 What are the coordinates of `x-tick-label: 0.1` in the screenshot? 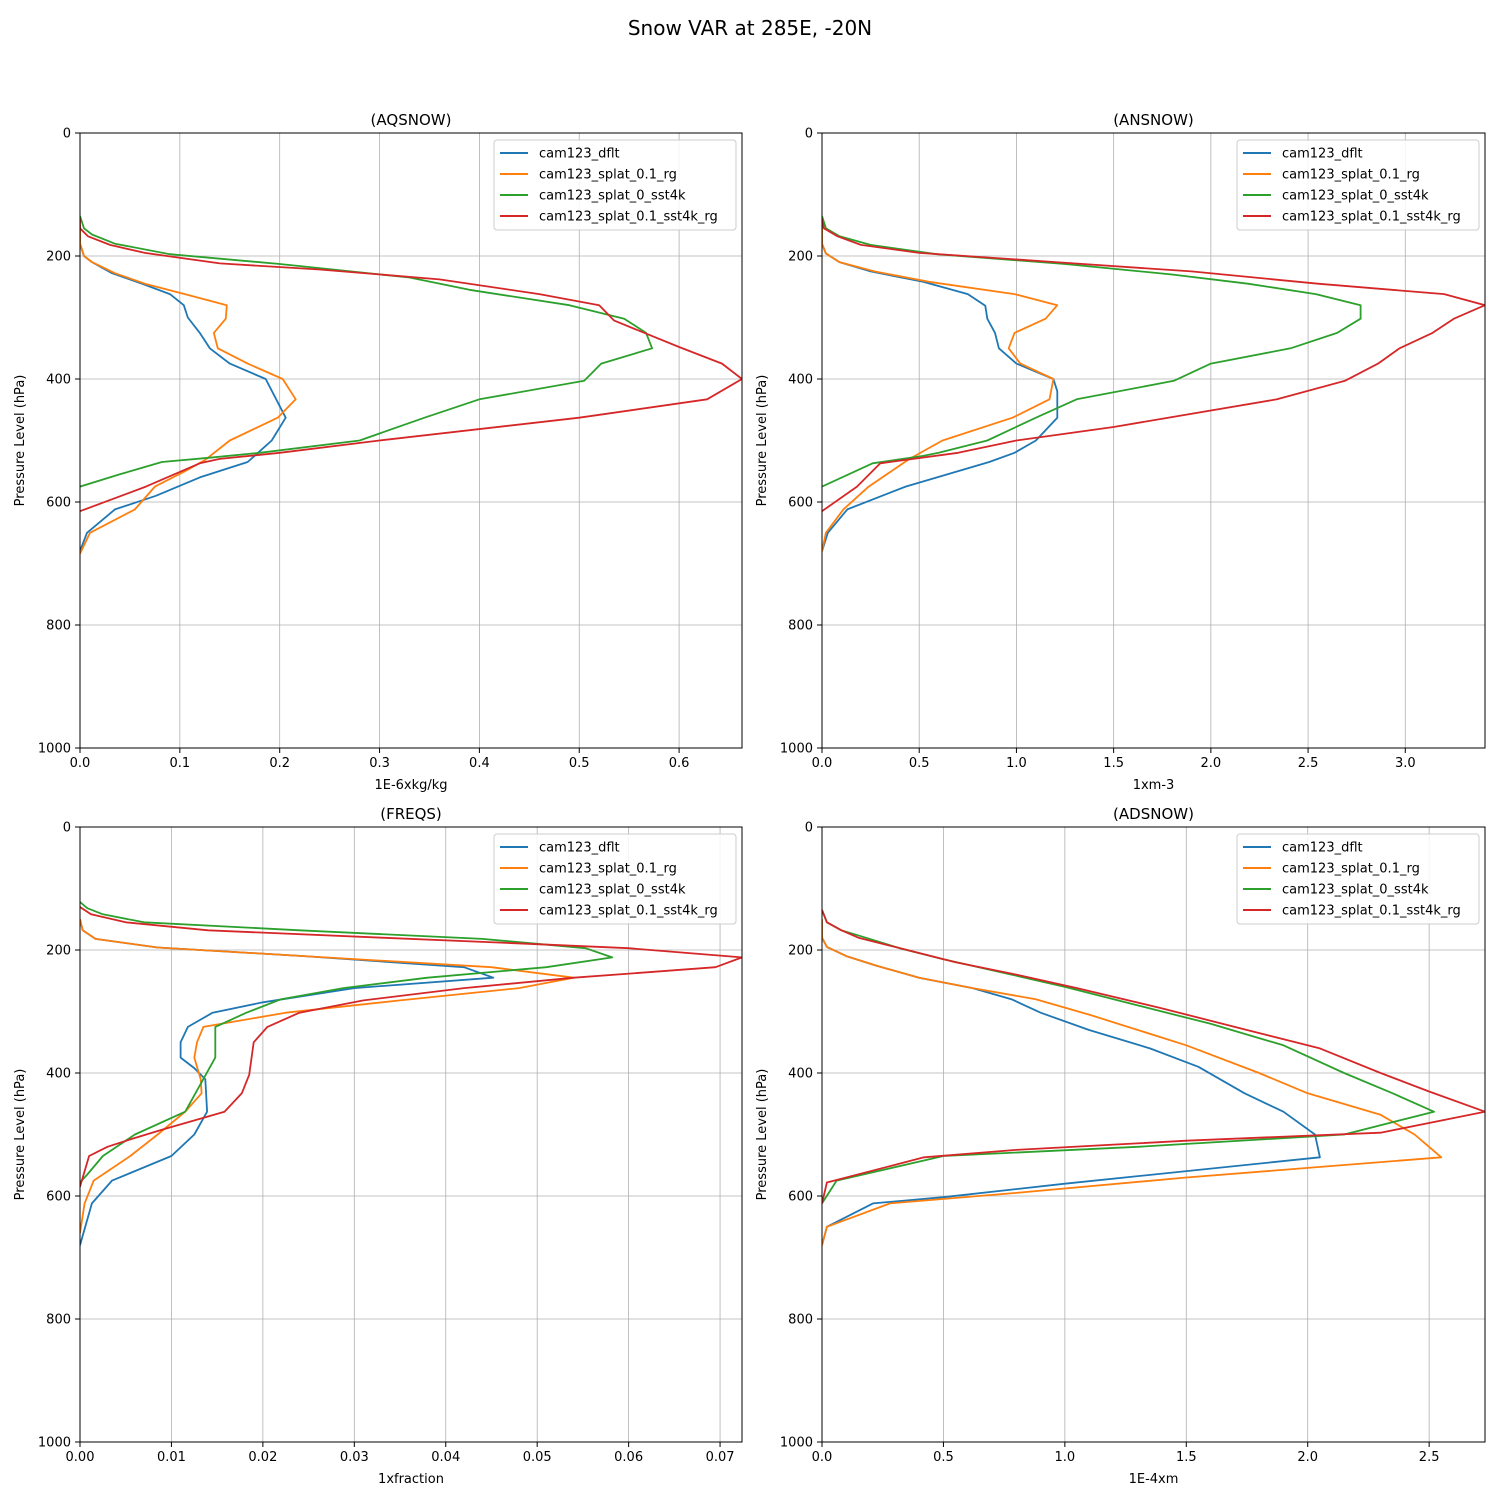 It's located at (180, 763).